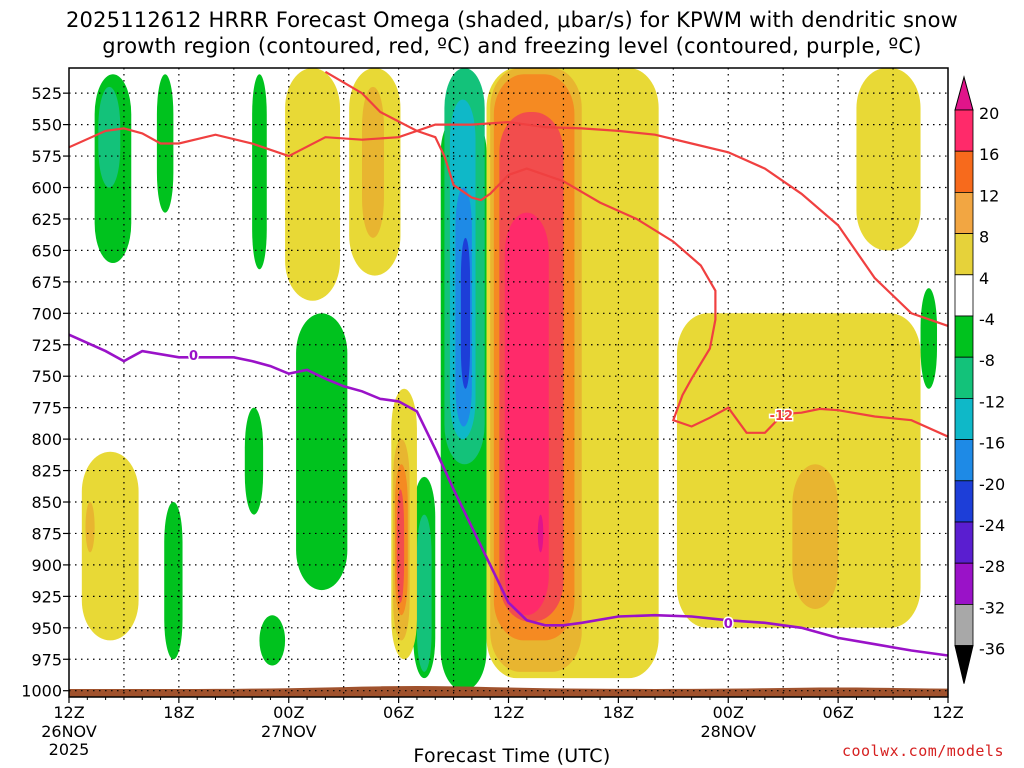 The image size is (1024, 768). I want to click on x-date-label: 26NOV, so click(69, 731).